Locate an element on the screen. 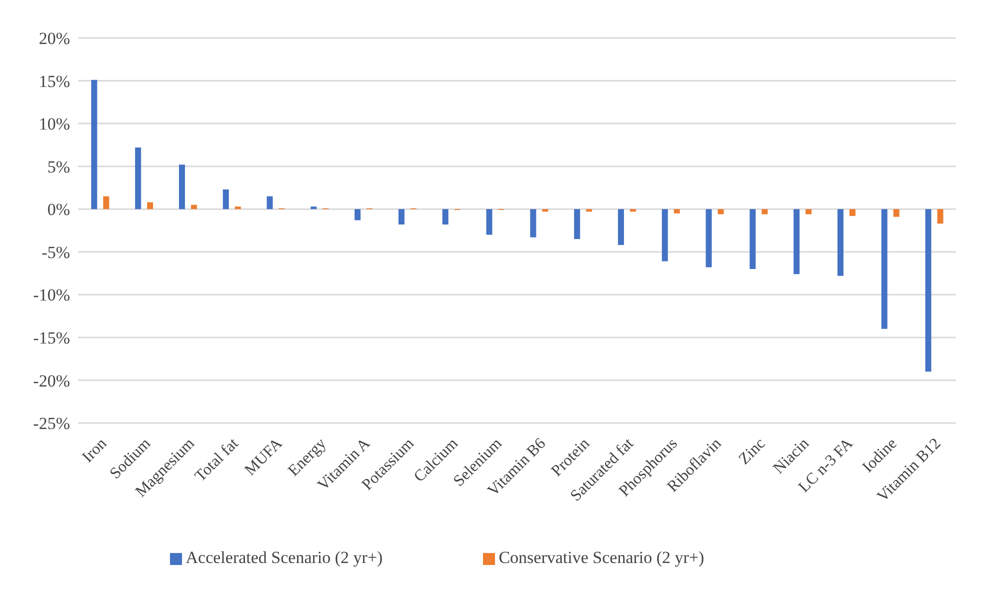 This screenshot has height=596, width=984. y-tick-label: -20% is located at coordinates (51, 380).